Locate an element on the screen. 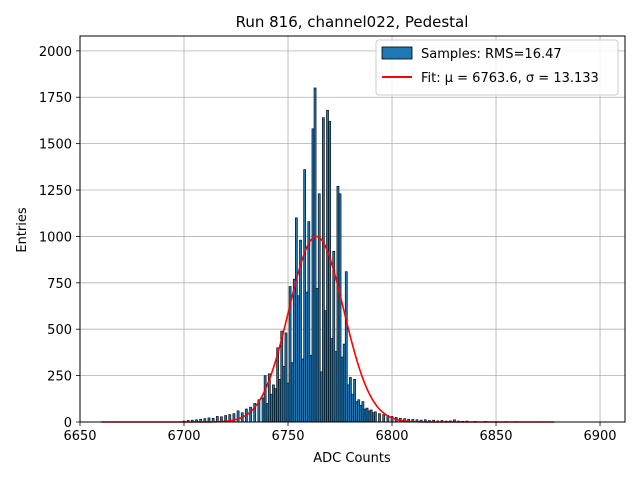 The image size is (640, 480). legend-label-fit: Fit: μ = 6763.6, σ = 13.133 is located at coordinates (510, 78).